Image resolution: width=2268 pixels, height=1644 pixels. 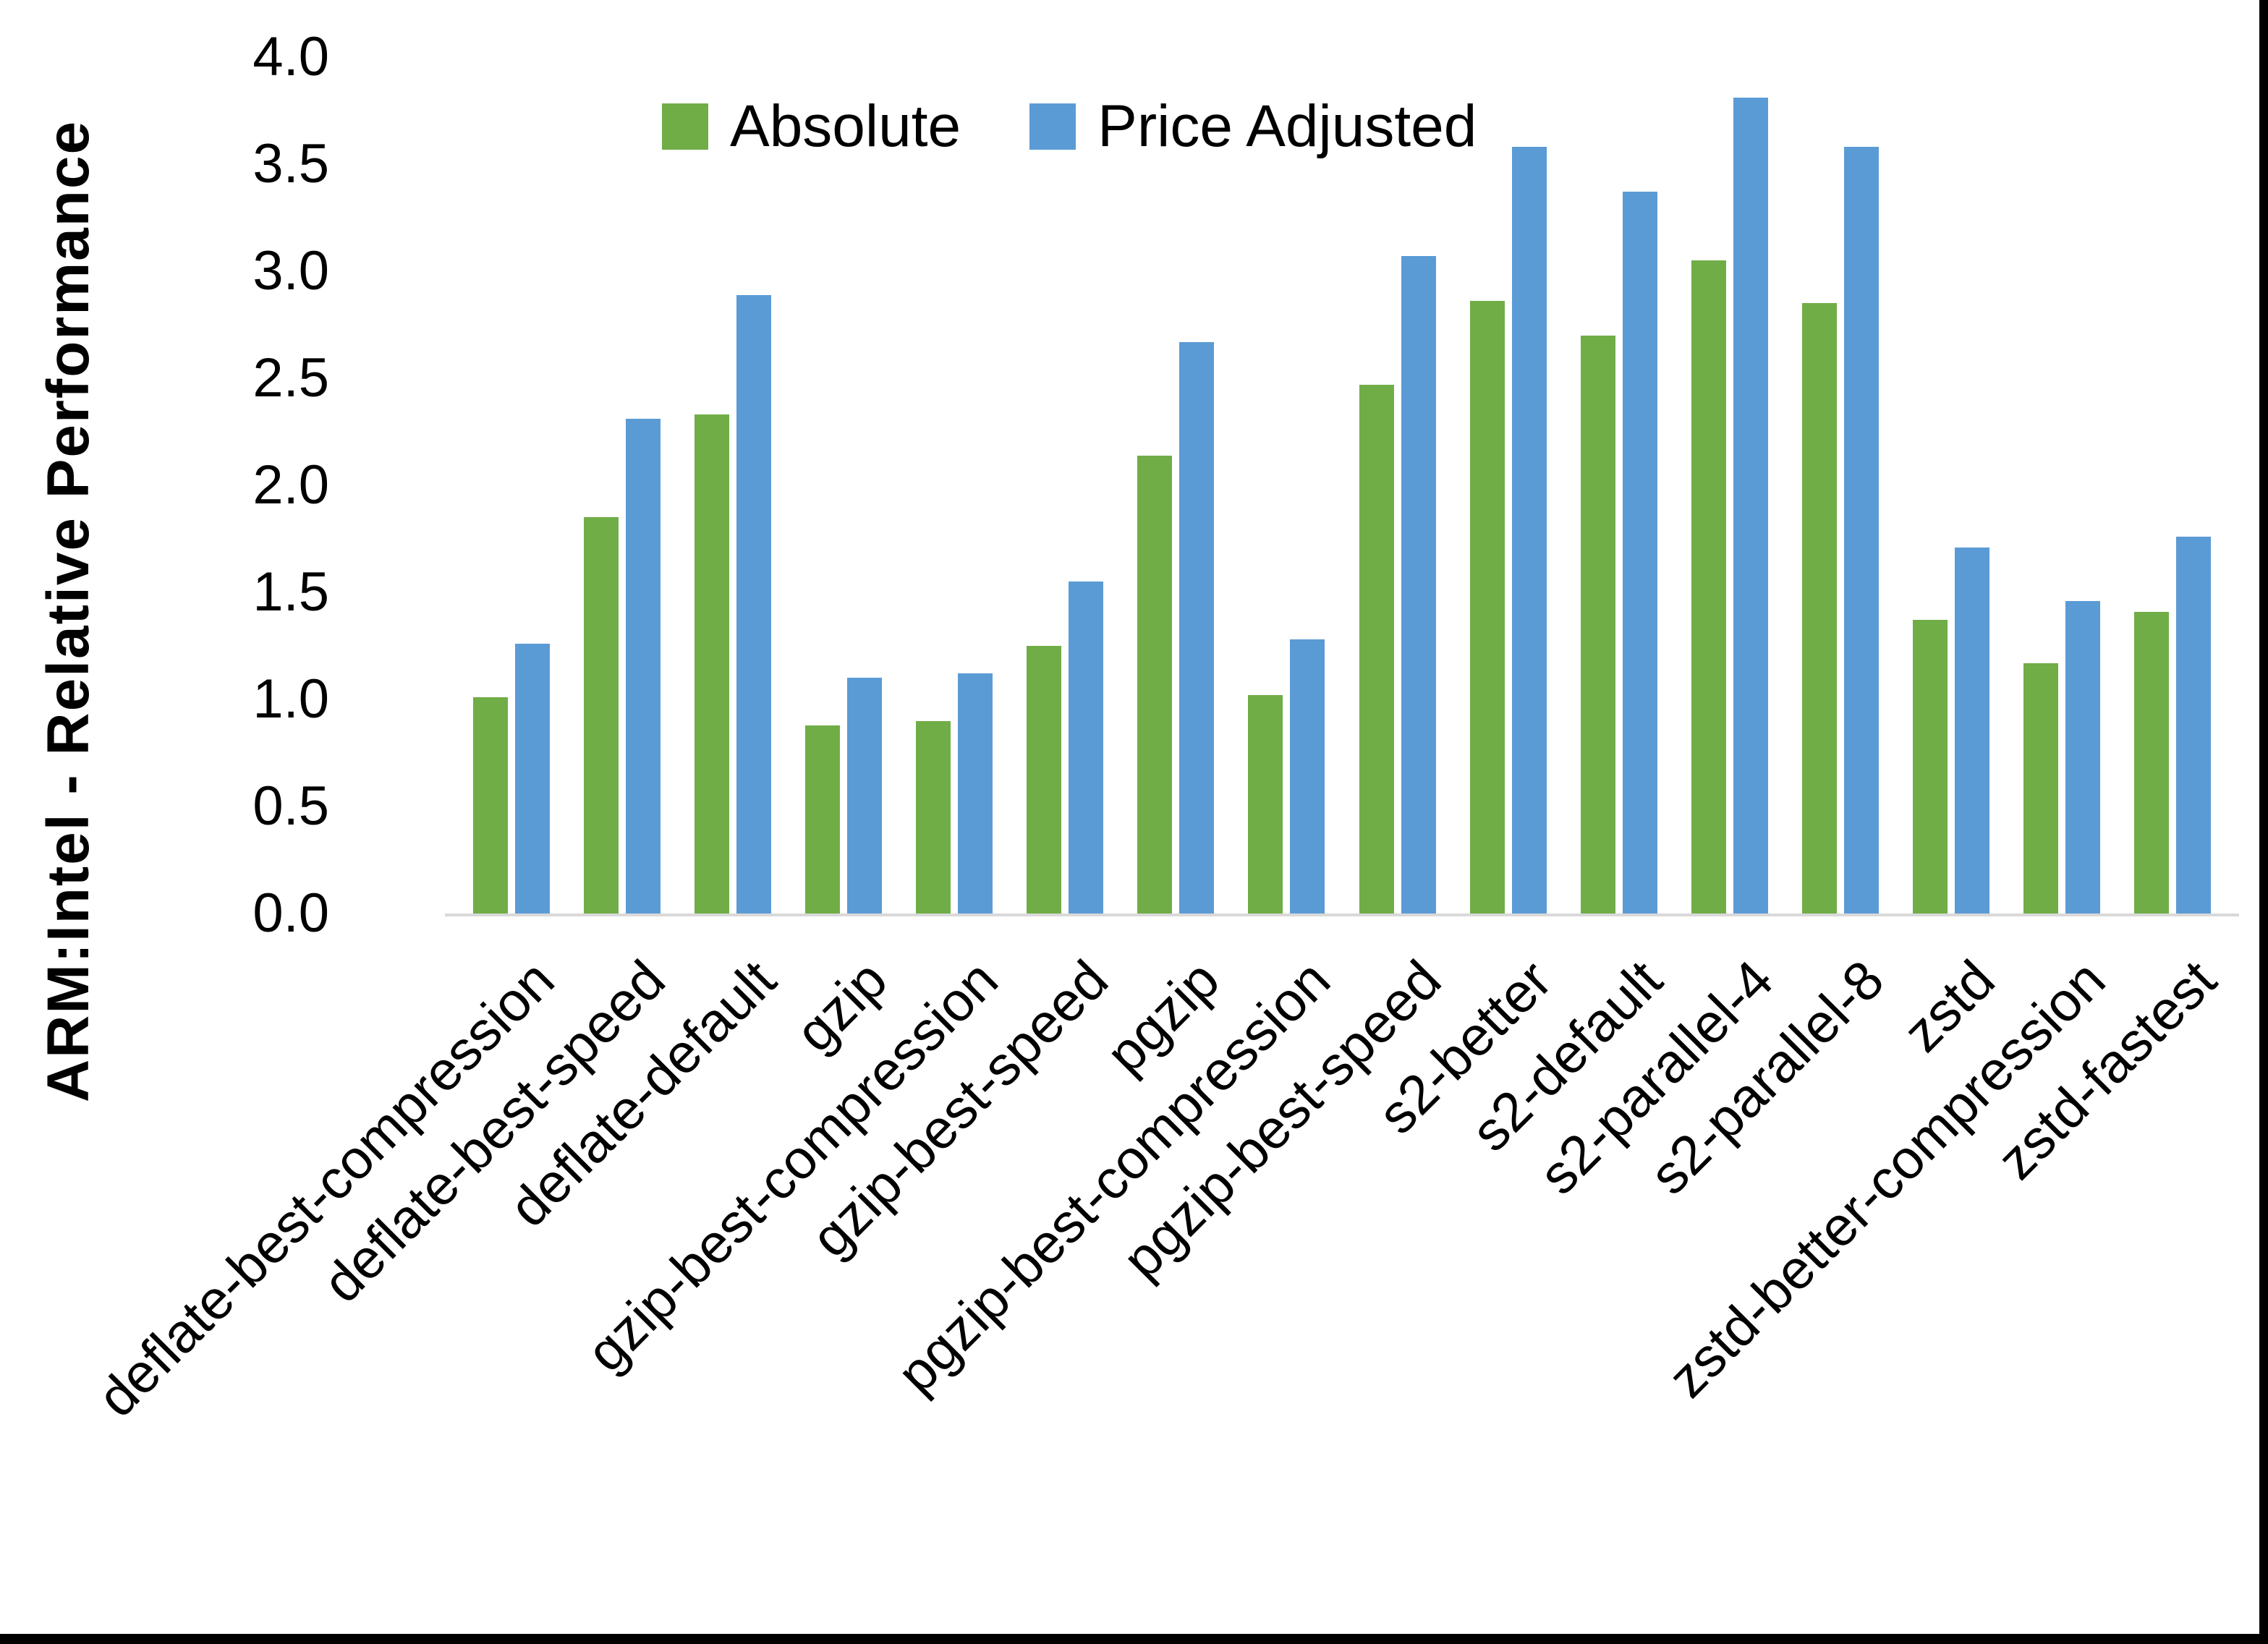 What do you see at coordinates (532, 778) in the screenshot?
I see `bar-price-adjusted-deflate-best-compression` at bounding box center [532, 778].